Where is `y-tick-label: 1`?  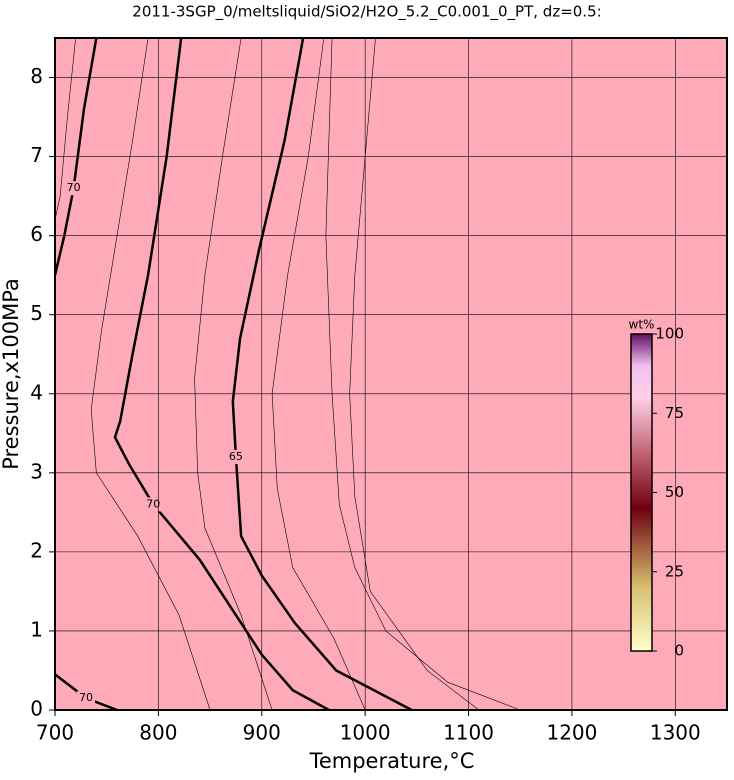
y-tick-label: 1 is located at coordinates (36, 629).